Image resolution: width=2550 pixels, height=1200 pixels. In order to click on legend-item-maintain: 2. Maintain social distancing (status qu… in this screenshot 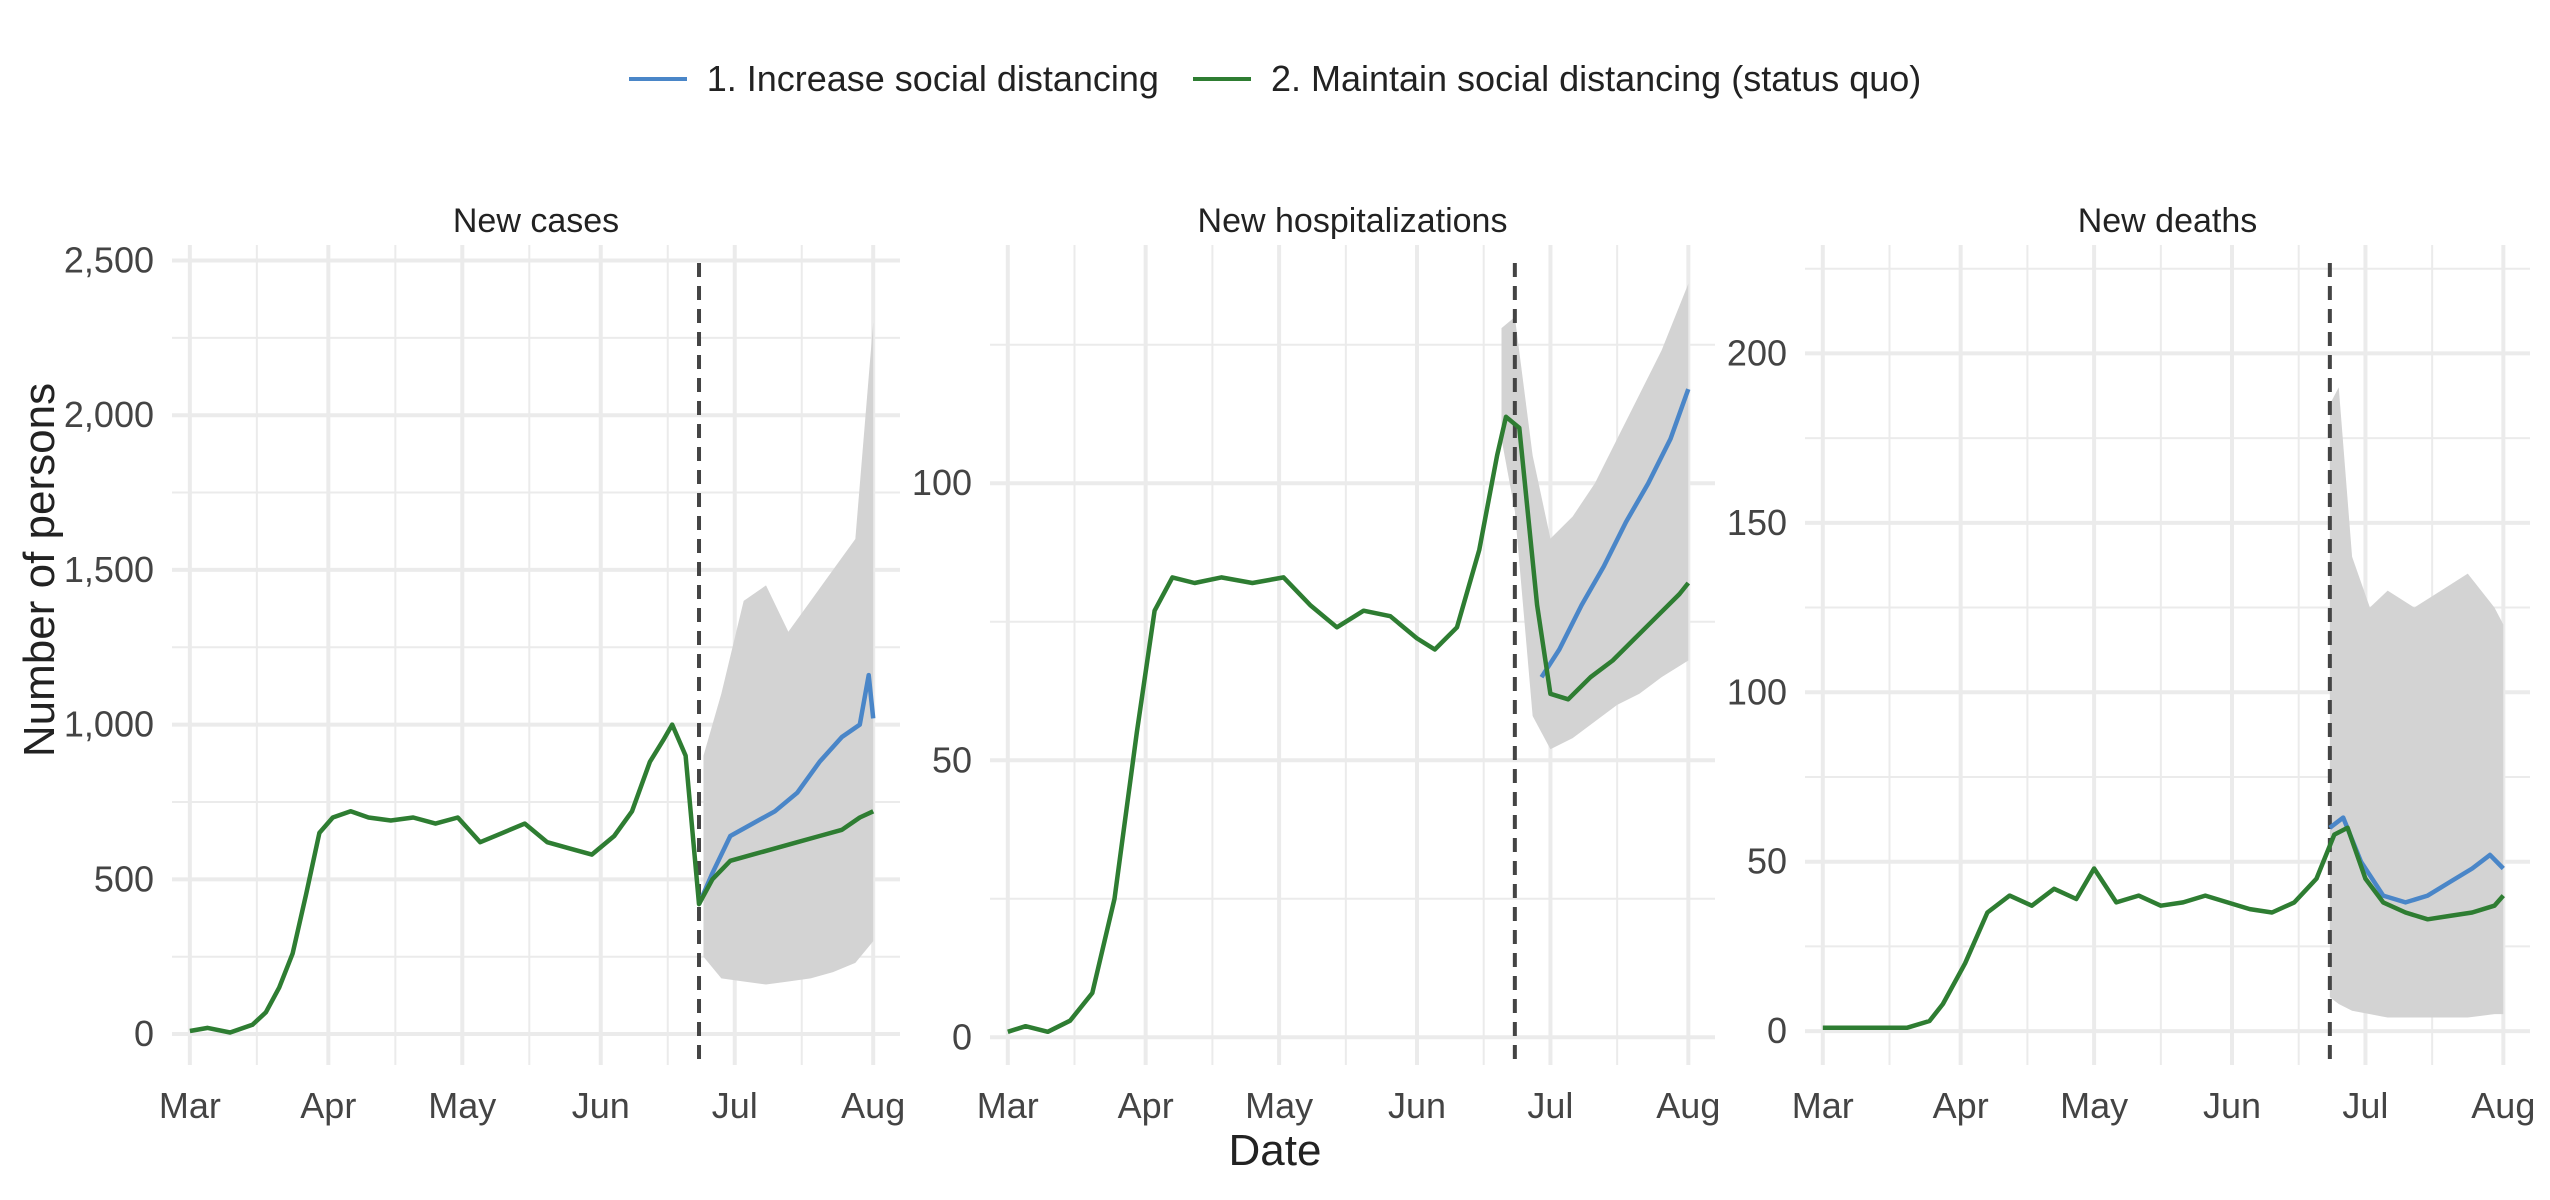, I will do `click(1557, 79)`.